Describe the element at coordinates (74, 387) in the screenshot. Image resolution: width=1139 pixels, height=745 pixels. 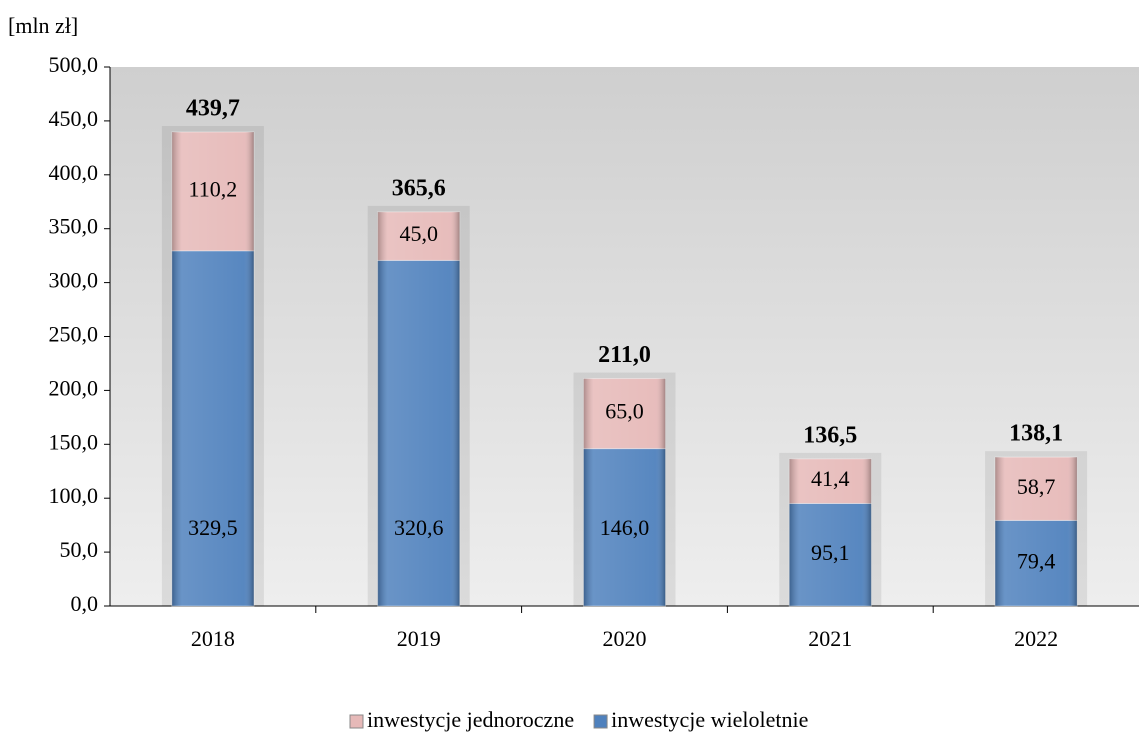
I see `y-tick-label: 200,0` at that location.